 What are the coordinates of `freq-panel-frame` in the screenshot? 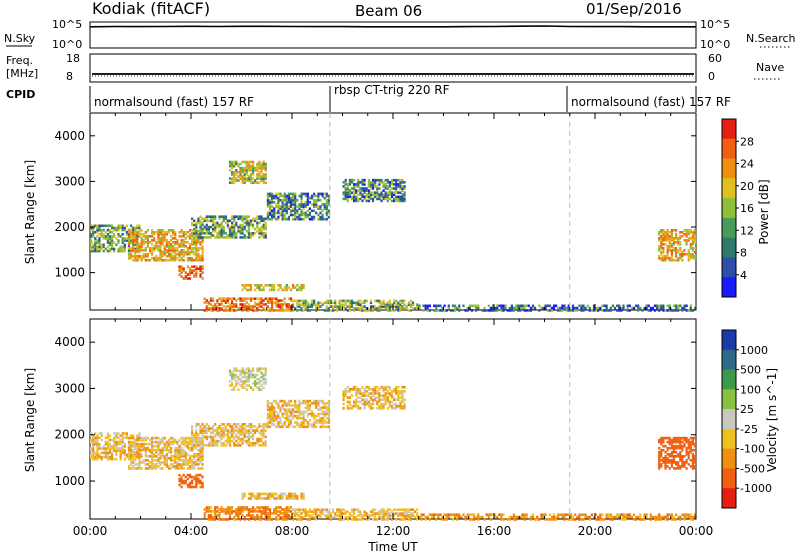 It's located at (393, 68).